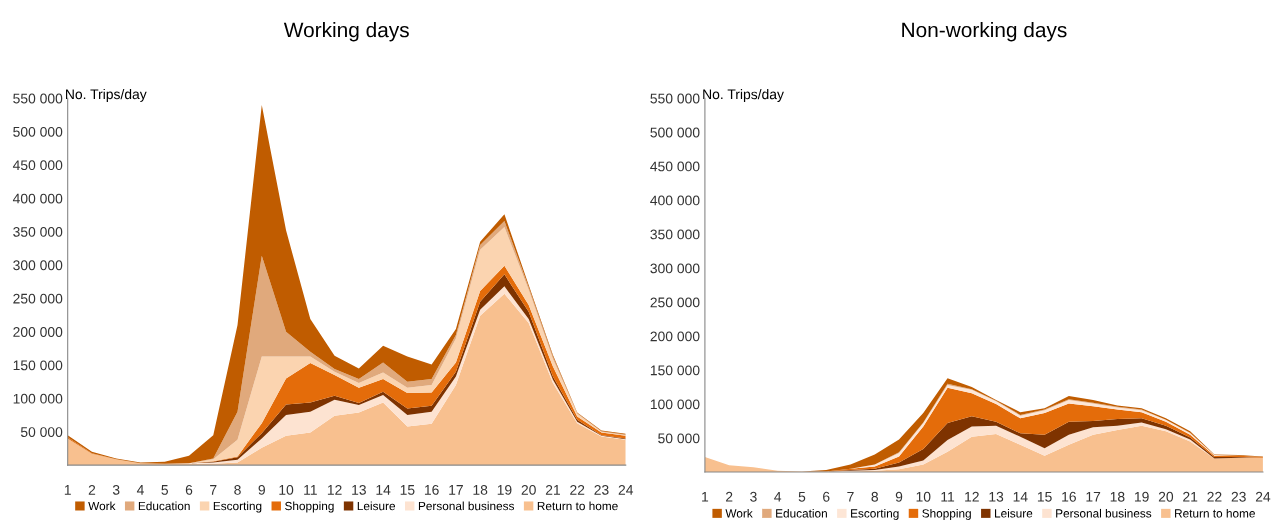 The height and width of the screenshot is (531, 1277). I want to click on chart-title: Non-working days, so click(984, 32).